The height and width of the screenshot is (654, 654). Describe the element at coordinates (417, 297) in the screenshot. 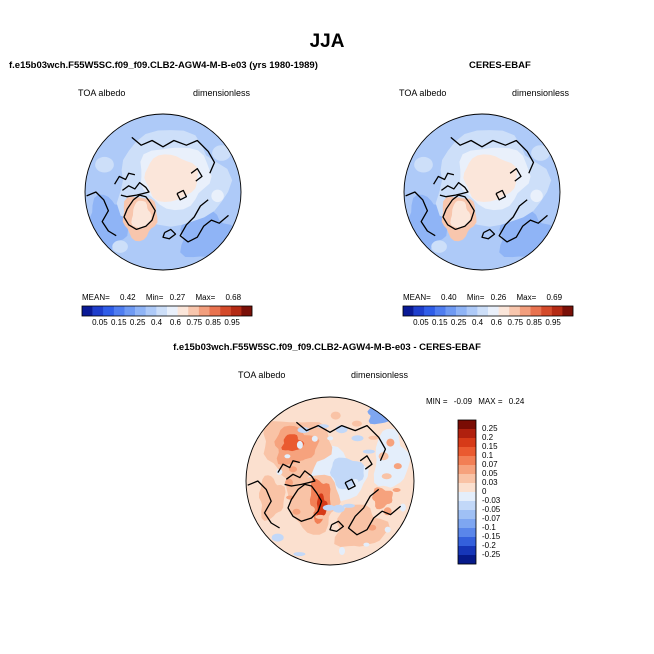

I see `panel2-mean-label: MEAN=` at that location.